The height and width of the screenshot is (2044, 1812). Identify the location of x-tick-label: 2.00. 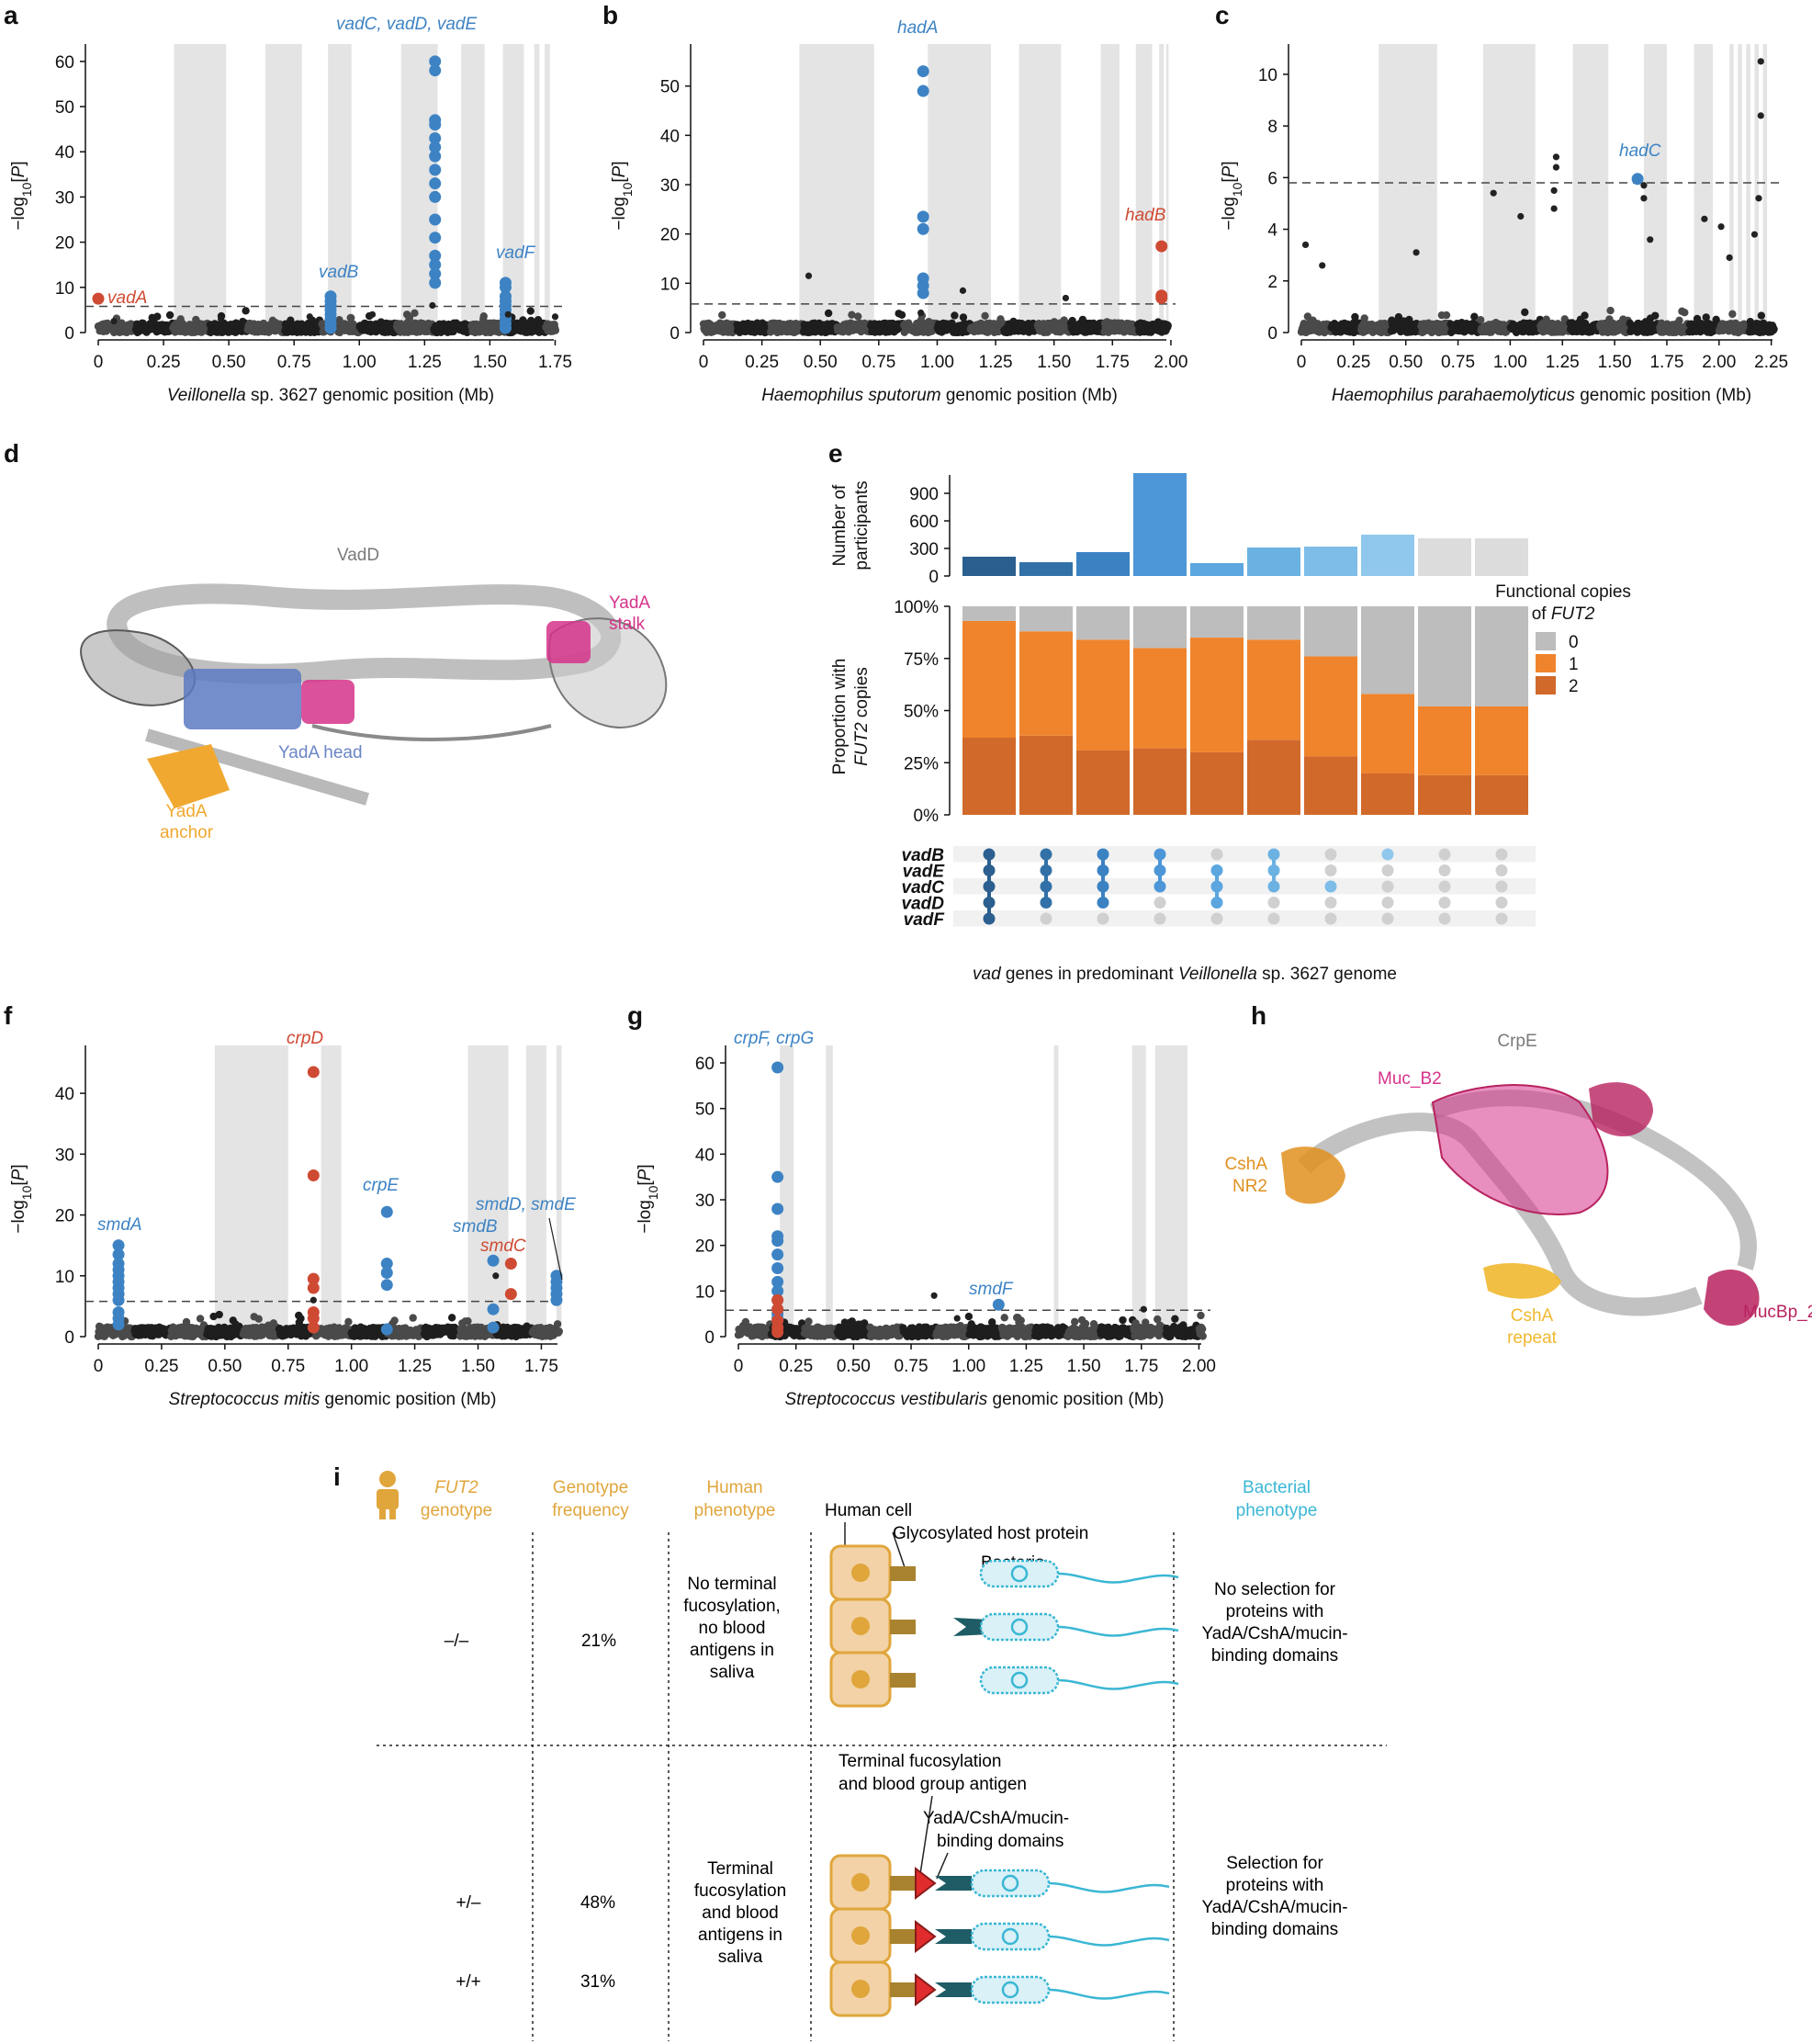
(1170, 362).